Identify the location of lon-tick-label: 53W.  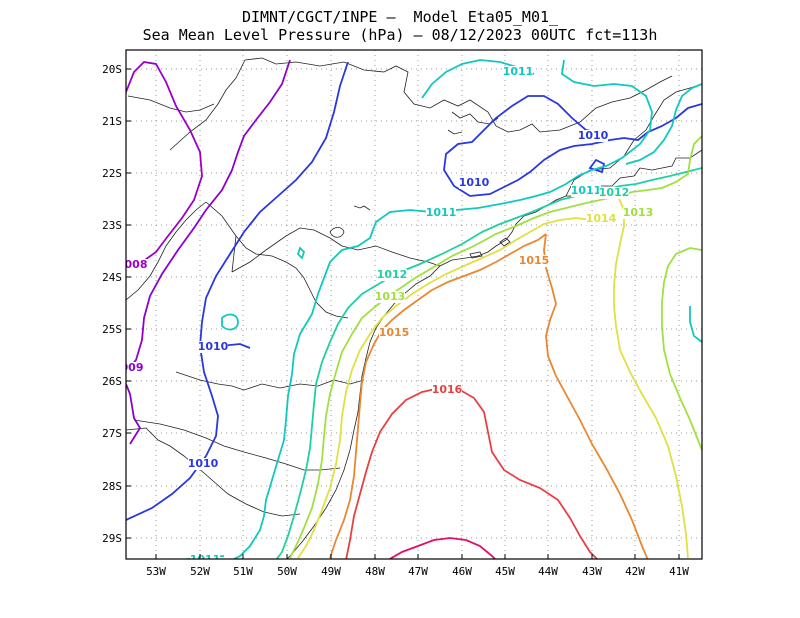
(156, 571).